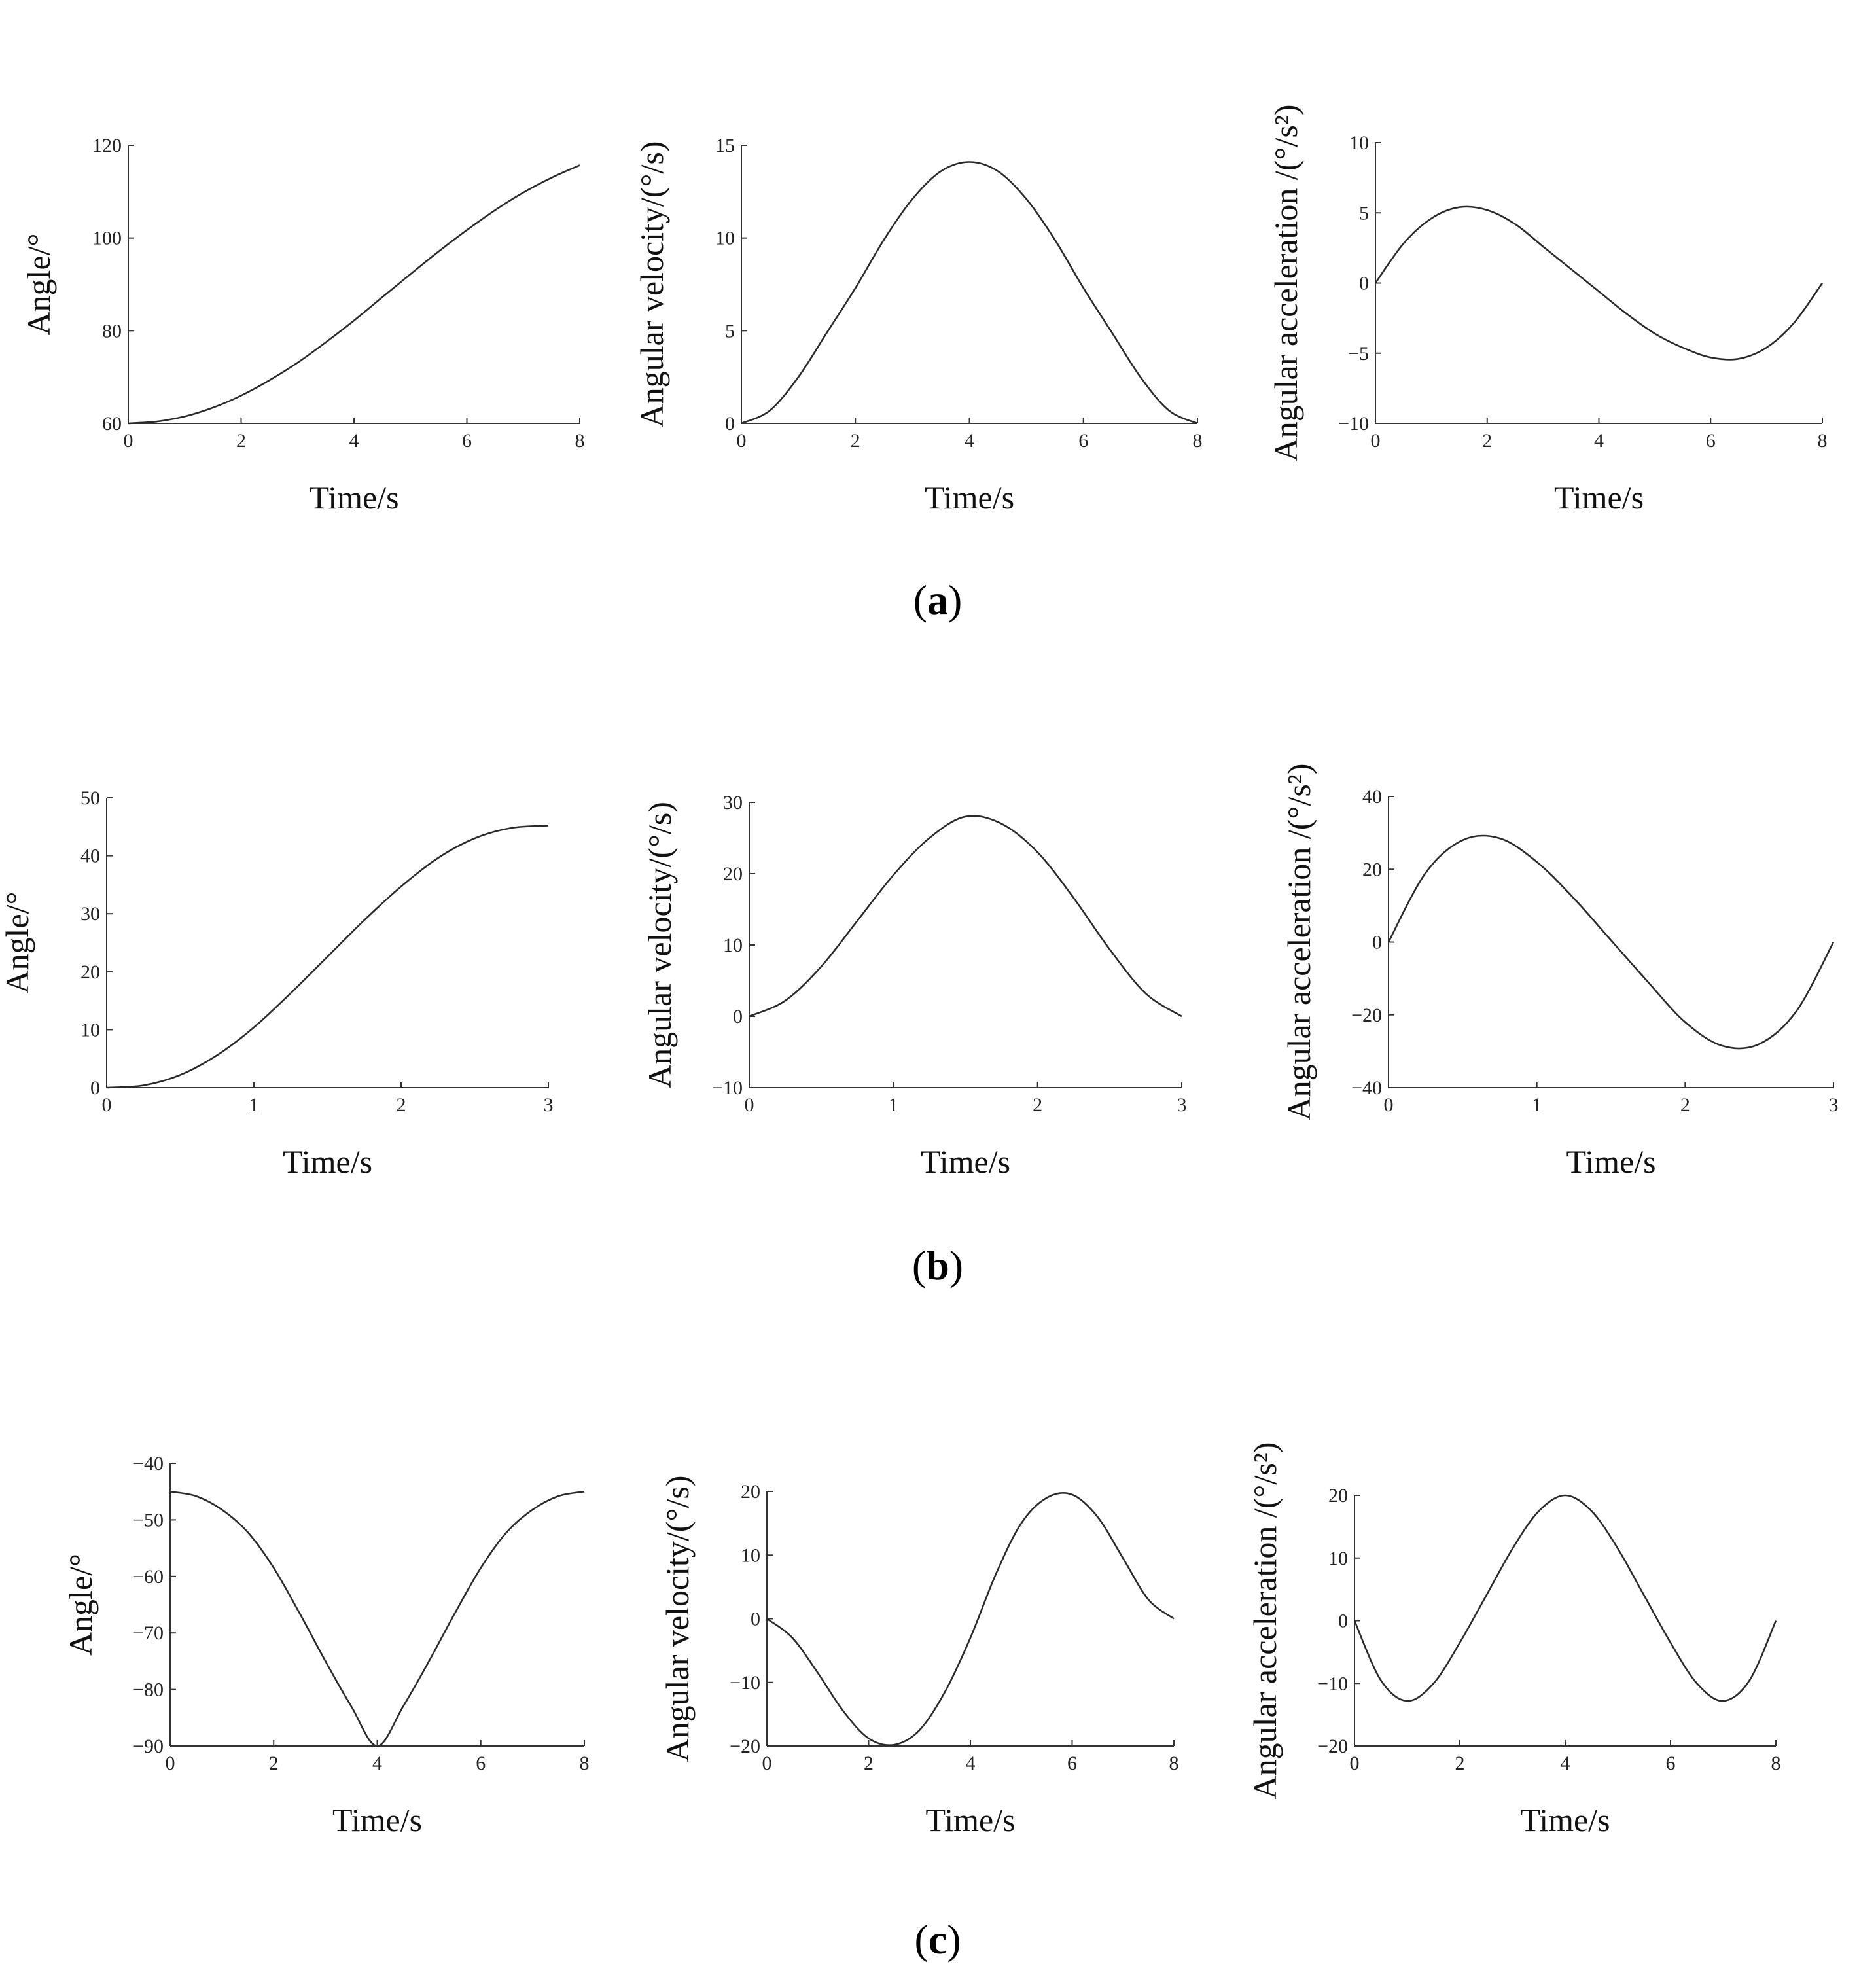  What do you see at coordinates (1265, 1621) in the screenshot?
I see `y-axis-label: Angular acceleration /(°/s²)` at bounding box center [1265, 1621].